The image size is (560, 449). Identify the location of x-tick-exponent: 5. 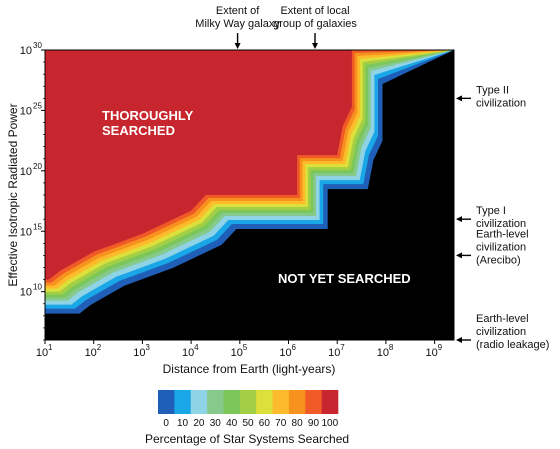
(245, 347).